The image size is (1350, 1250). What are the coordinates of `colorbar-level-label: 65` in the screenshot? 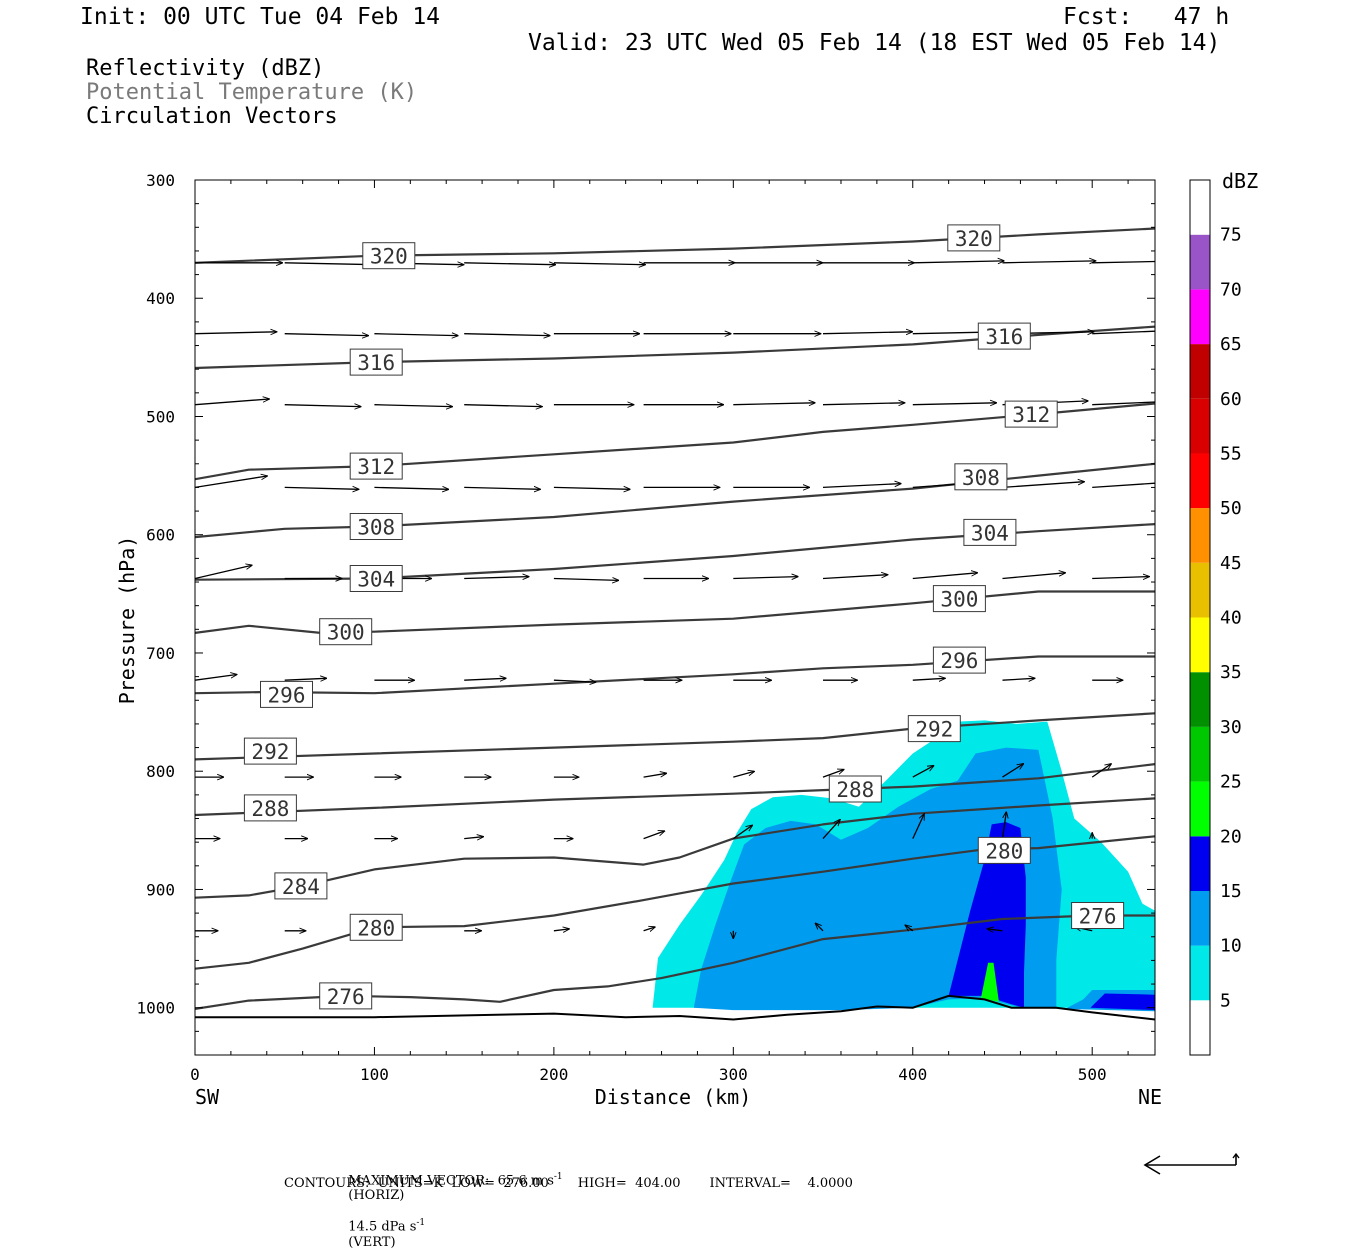 It's located at (1231, 344).